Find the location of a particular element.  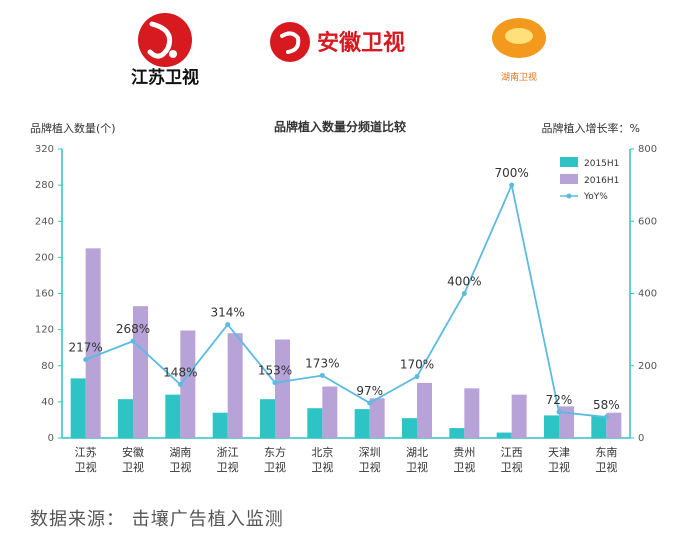

y-tick-label: 0 is located at coordinates (51, 438).